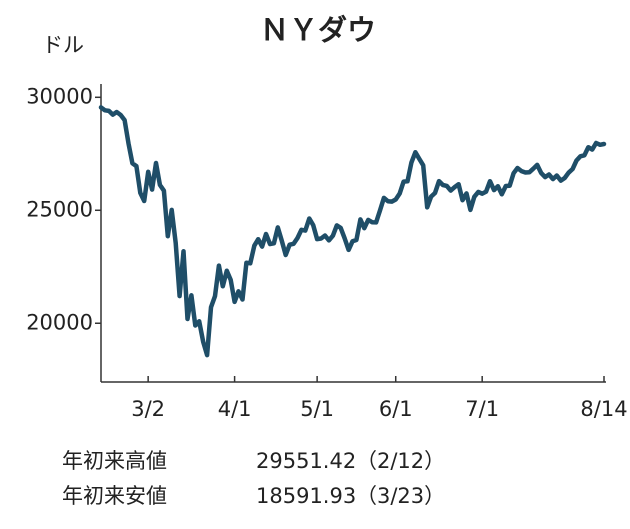 Image resolution: width=630 pixels, height=529 pixels. What do you see at coordinates (317, 409) in the screenshot?
I see `x-tick-label: 5/1` at bounding box center [317, 409].